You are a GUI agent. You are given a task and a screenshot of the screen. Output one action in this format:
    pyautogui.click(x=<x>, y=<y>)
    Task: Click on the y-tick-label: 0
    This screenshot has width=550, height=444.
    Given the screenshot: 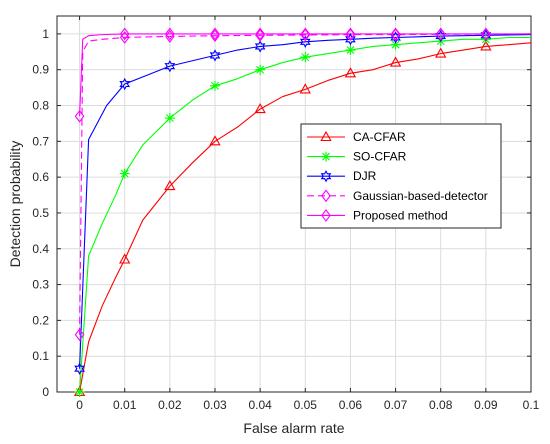 What is the action you would take?
    pyautogui.click(x=45, y=392)
    